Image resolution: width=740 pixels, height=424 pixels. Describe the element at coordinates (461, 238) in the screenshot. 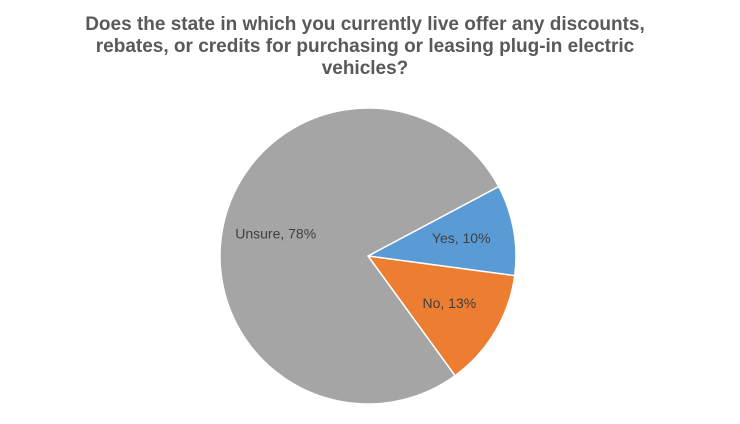

I see `data-label: Yes, 10%` at that location.